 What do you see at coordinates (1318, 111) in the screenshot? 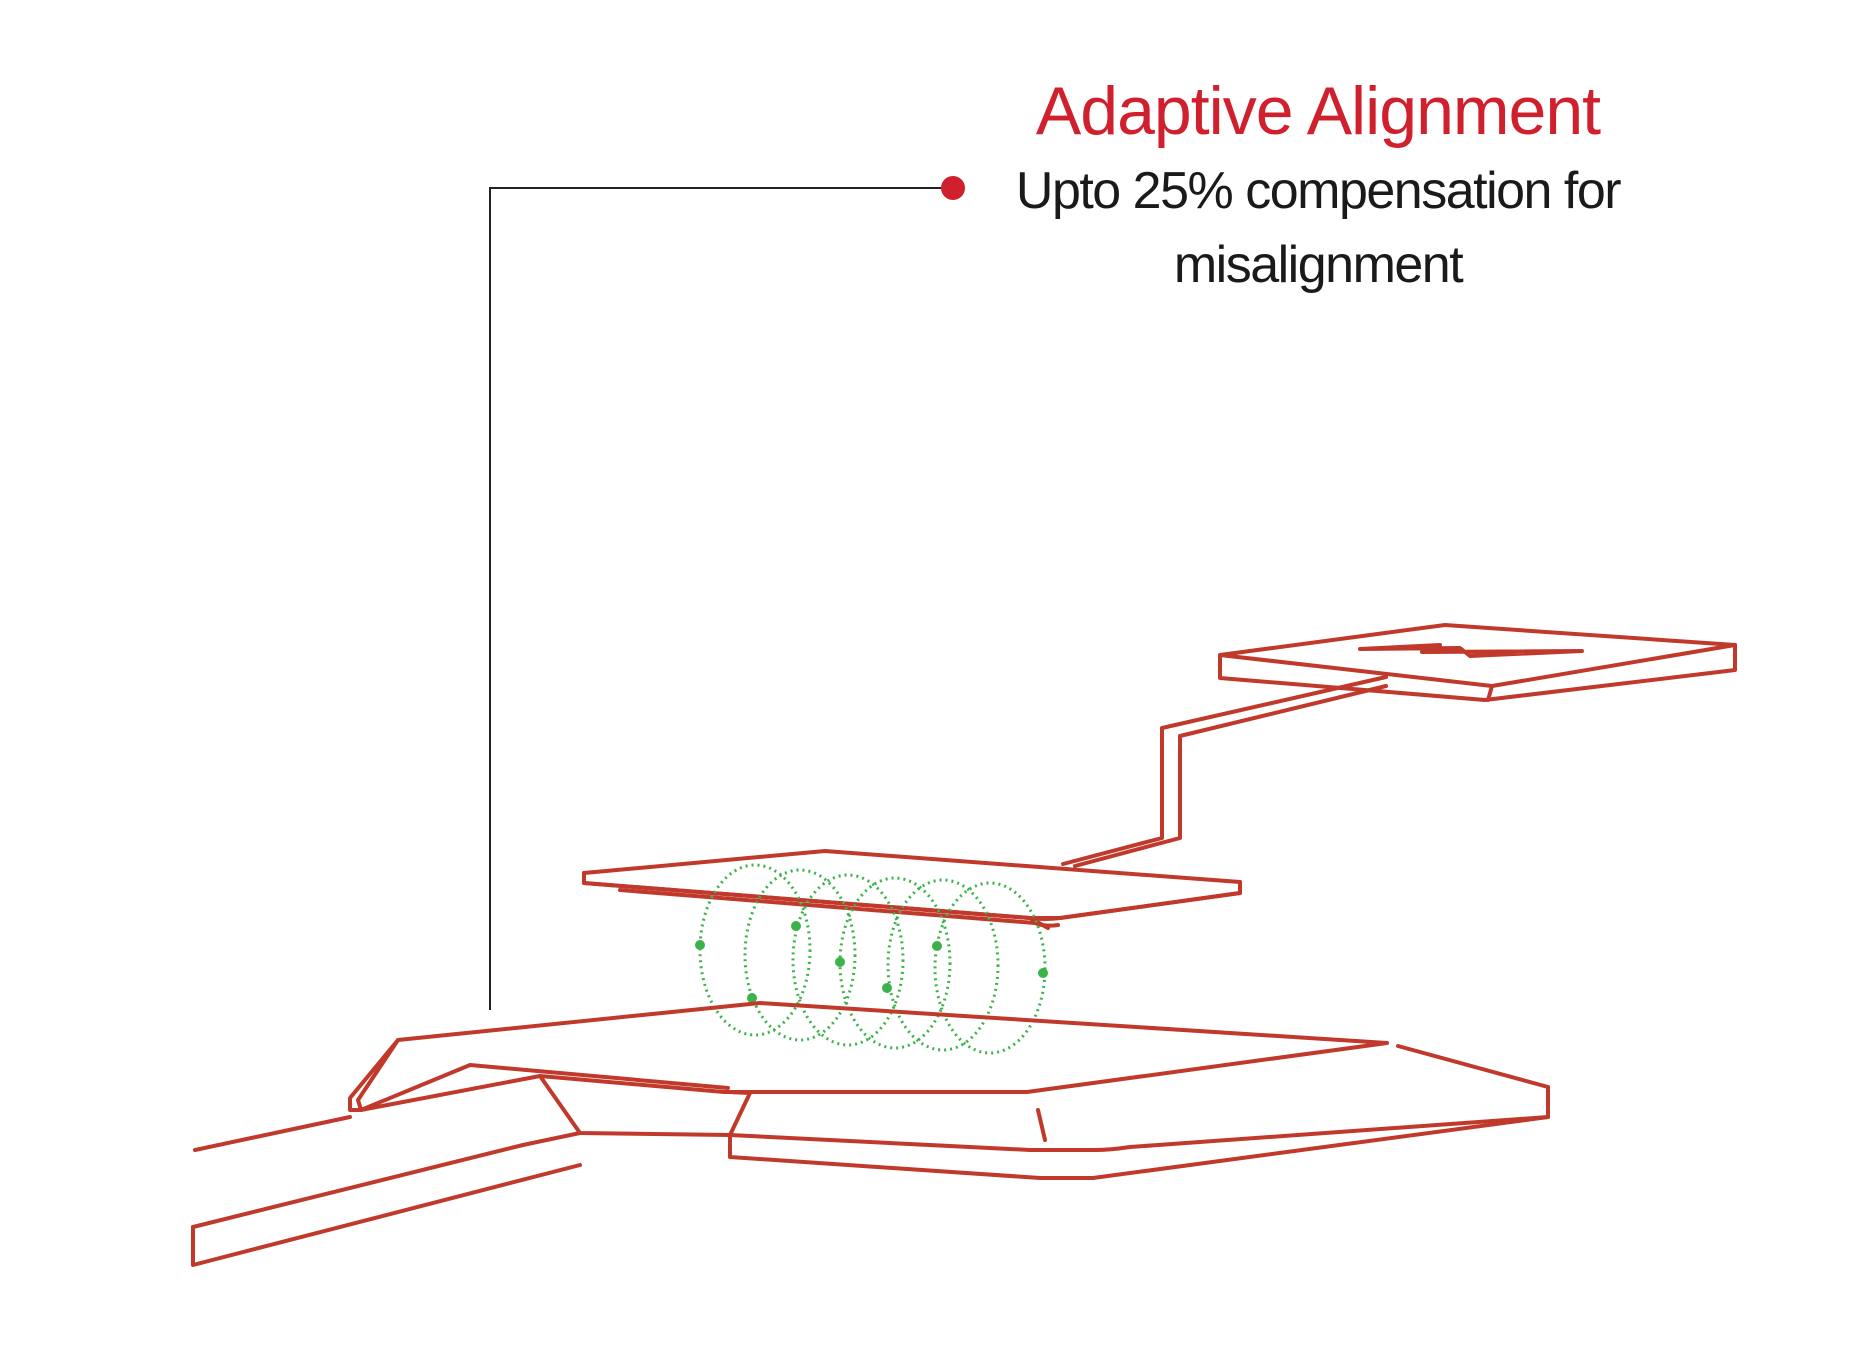
I see `annotation-title: Adaptive Alignment` at bounding box center [1318, 111].